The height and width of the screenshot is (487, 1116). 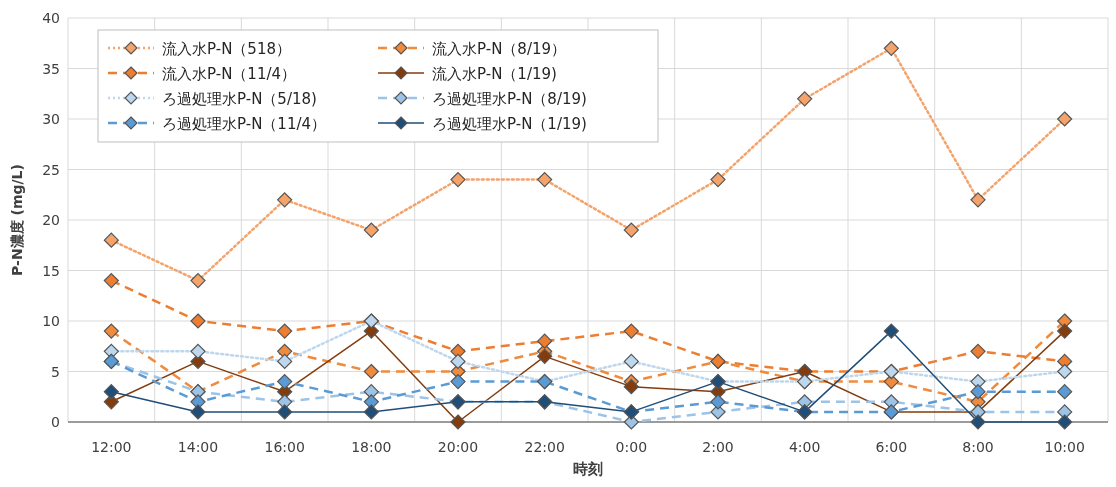 I want to click on legend-label: 流入水P-N（1/19), so click(x=494, y=74).